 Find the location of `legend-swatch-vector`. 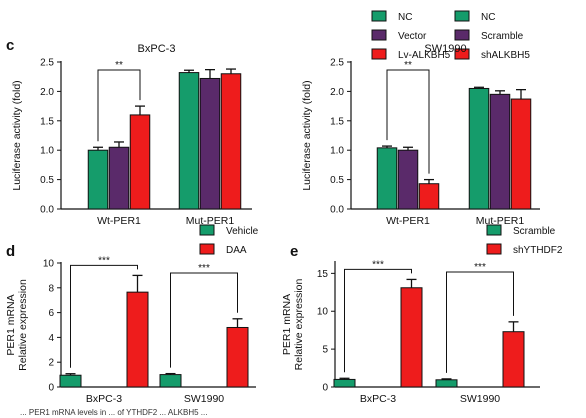

legend-swatch-vector is located at coordinates (379, 35).